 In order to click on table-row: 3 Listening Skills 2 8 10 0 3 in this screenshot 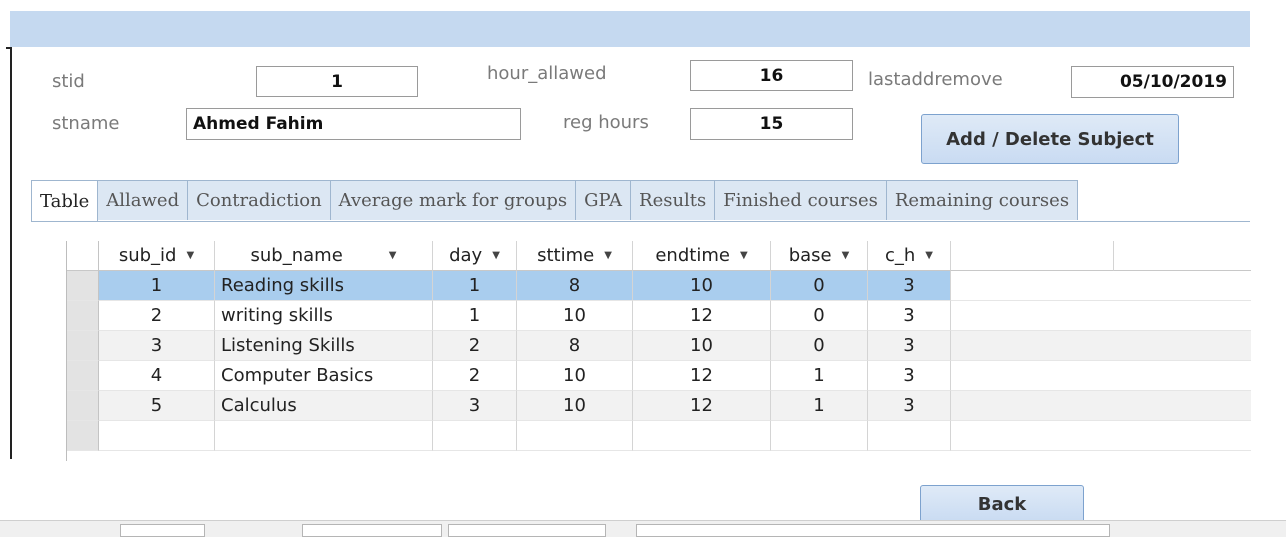, I will do `click(659, 346)`.